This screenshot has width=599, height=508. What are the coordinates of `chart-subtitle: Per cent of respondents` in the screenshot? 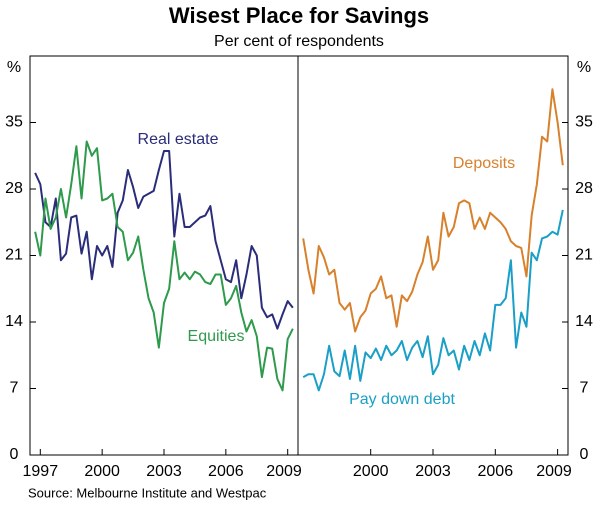 It's located at (299, 41).